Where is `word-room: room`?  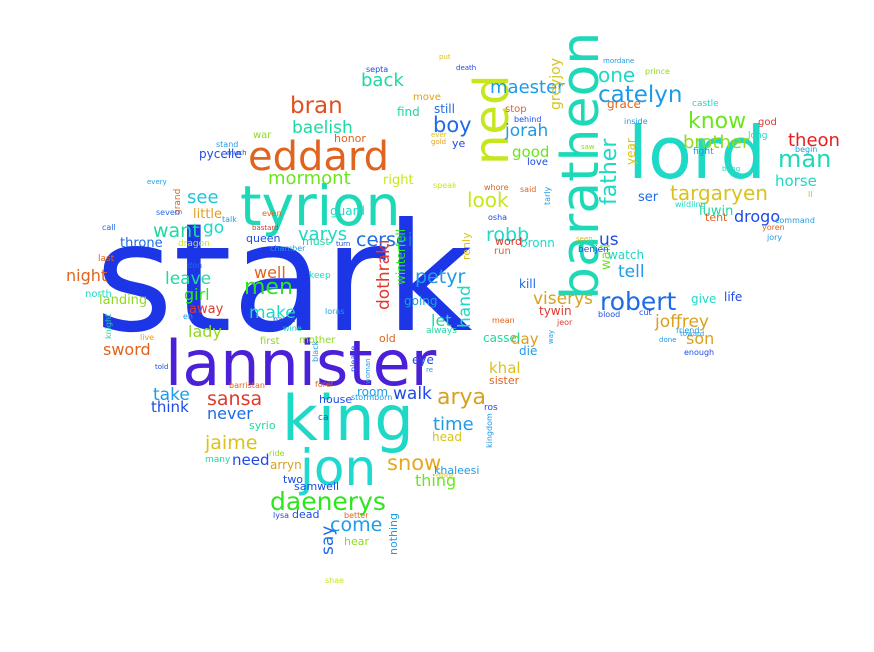
word-room: room is located at coordinates (372, 392).